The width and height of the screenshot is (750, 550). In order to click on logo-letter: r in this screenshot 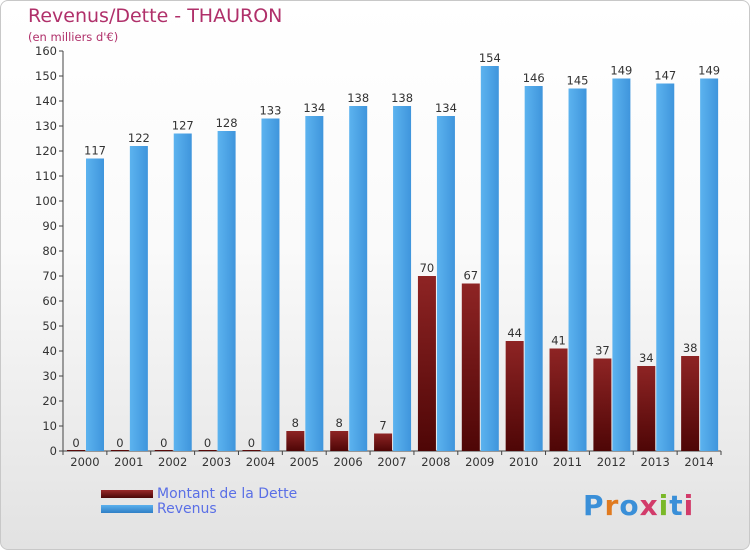, I will do `click(612, 505)`.